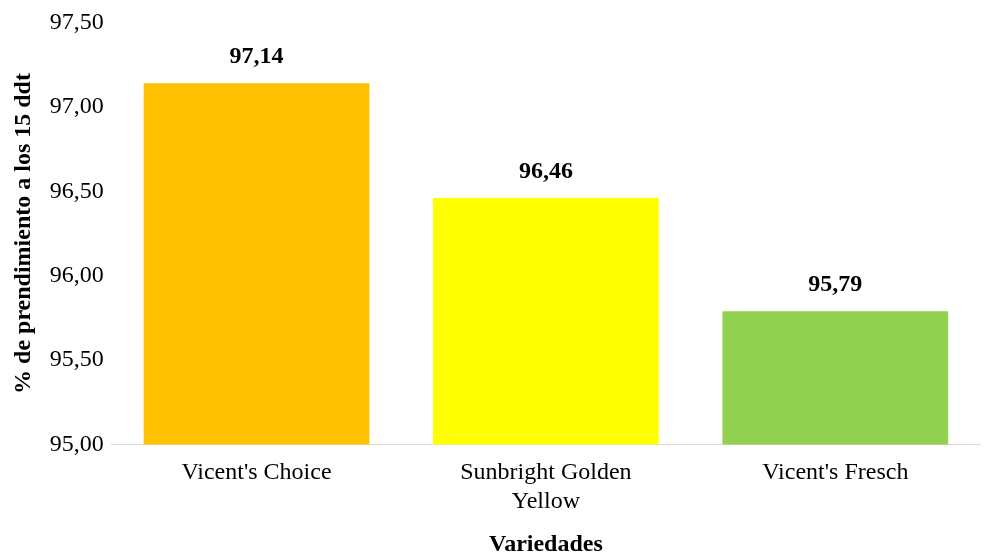 Image resolution: width=1005 pixels, height=559 pixels. Describe the element at coordinates (835, 283) in the screenshot. I see `data-label: 95,79` at that location.